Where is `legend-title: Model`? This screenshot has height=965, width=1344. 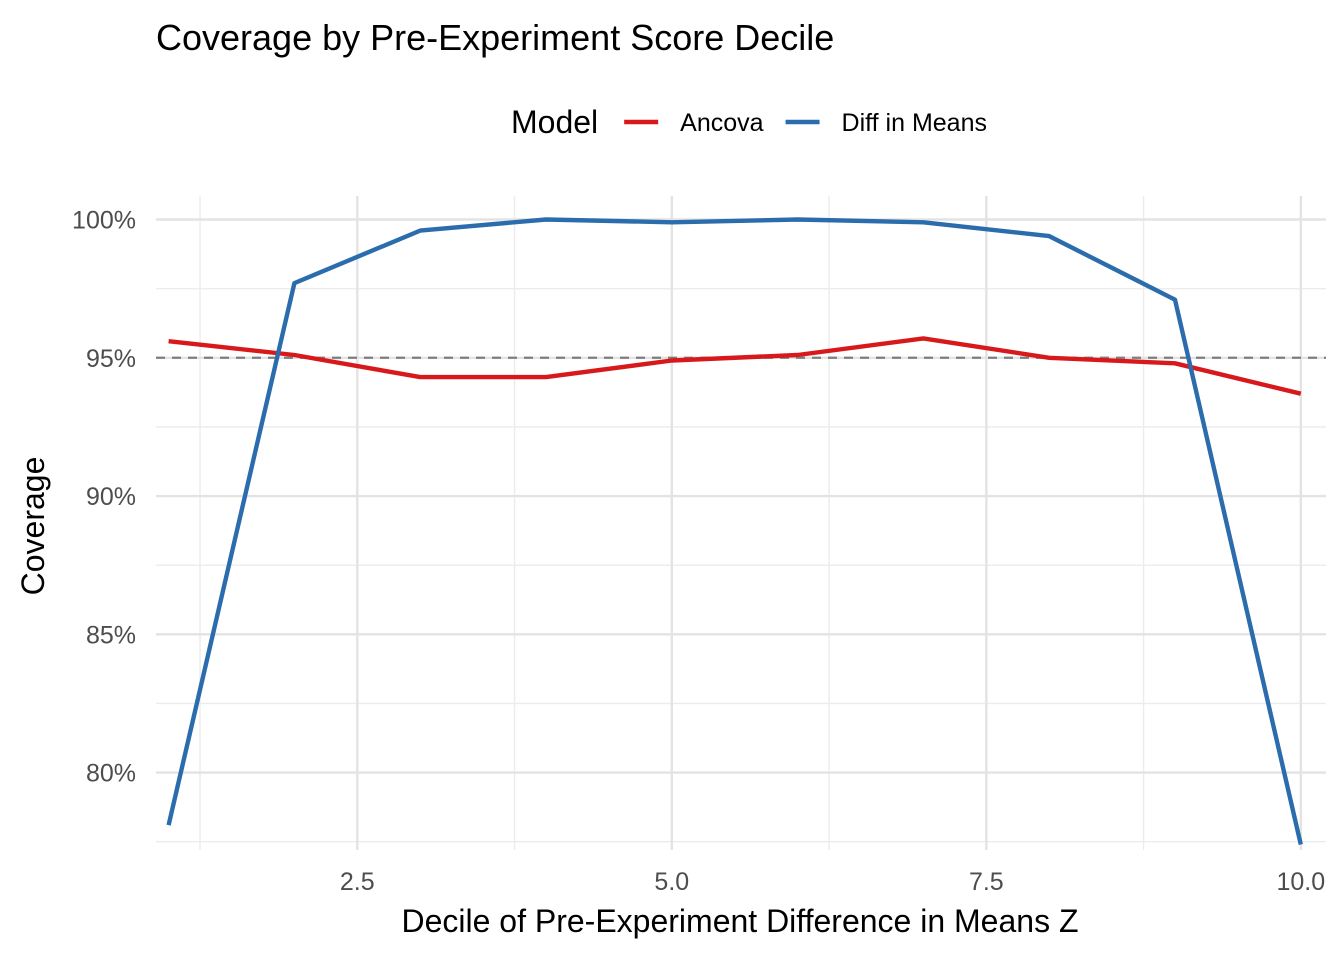 legend-title: Model is located at coordinates (554, 122).